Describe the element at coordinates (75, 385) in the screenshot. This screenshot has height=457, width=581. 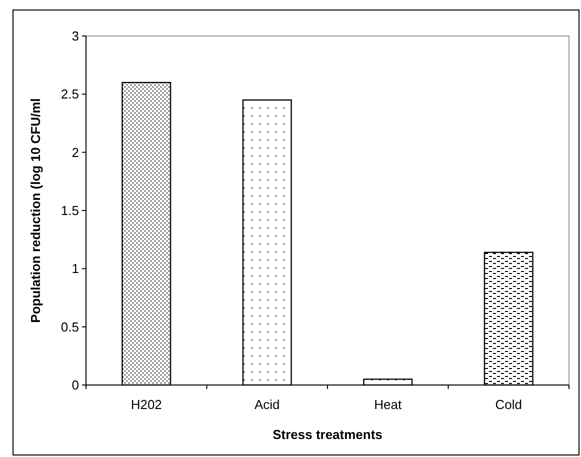
I see `y-tick-label: 0` at that location.